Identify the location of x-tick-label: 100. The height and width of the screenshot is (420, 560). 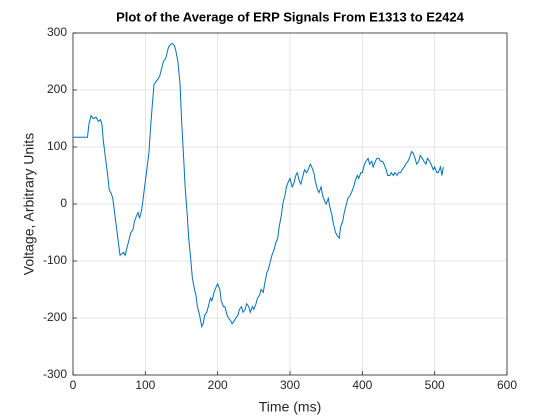
(145, 385).